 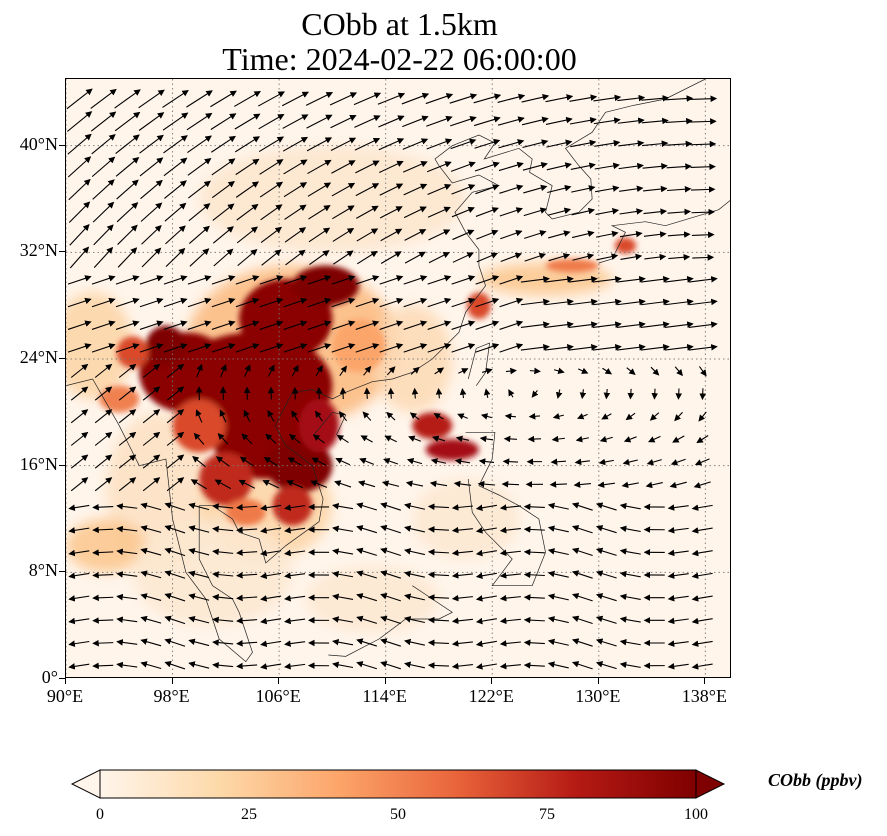 I want to click on lon-tick-label: 138°E, so click(x=704, y=696).